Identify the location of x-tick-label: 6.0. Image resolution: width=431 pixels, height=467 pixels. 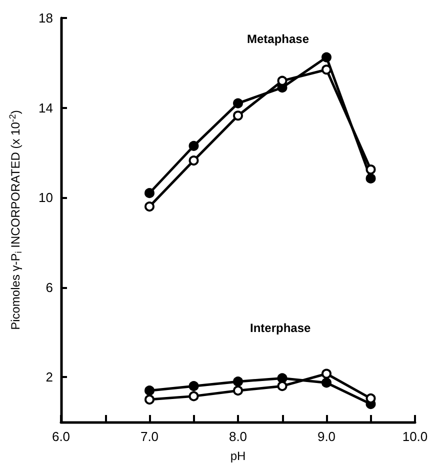
(61, 436).